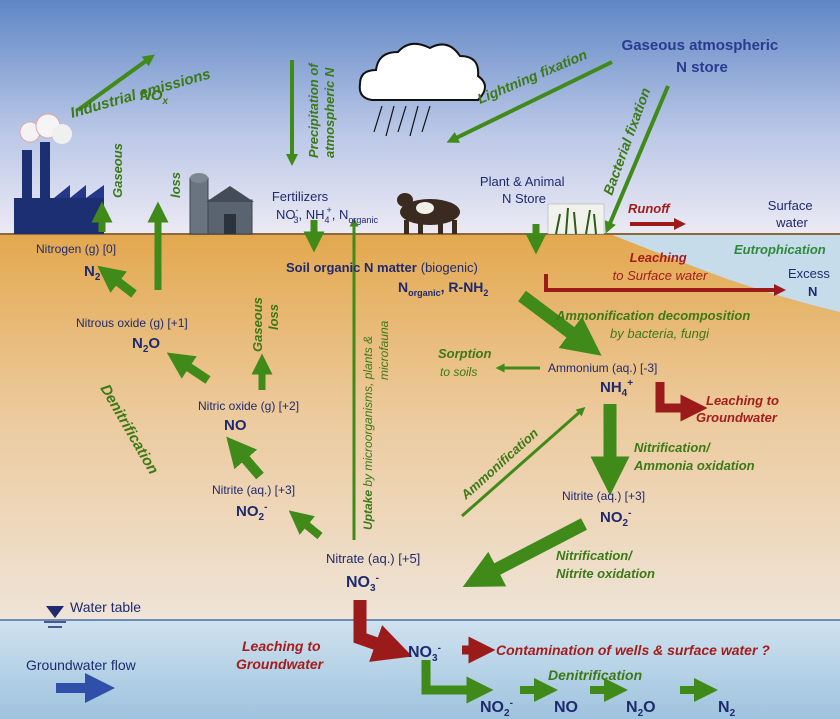 Image resolution: width=840 pixels, height=719 pixels. Describe the element at coordinates (424, 653) in the screenshot. I see `gw-no3-formula: NO3-` at that location.